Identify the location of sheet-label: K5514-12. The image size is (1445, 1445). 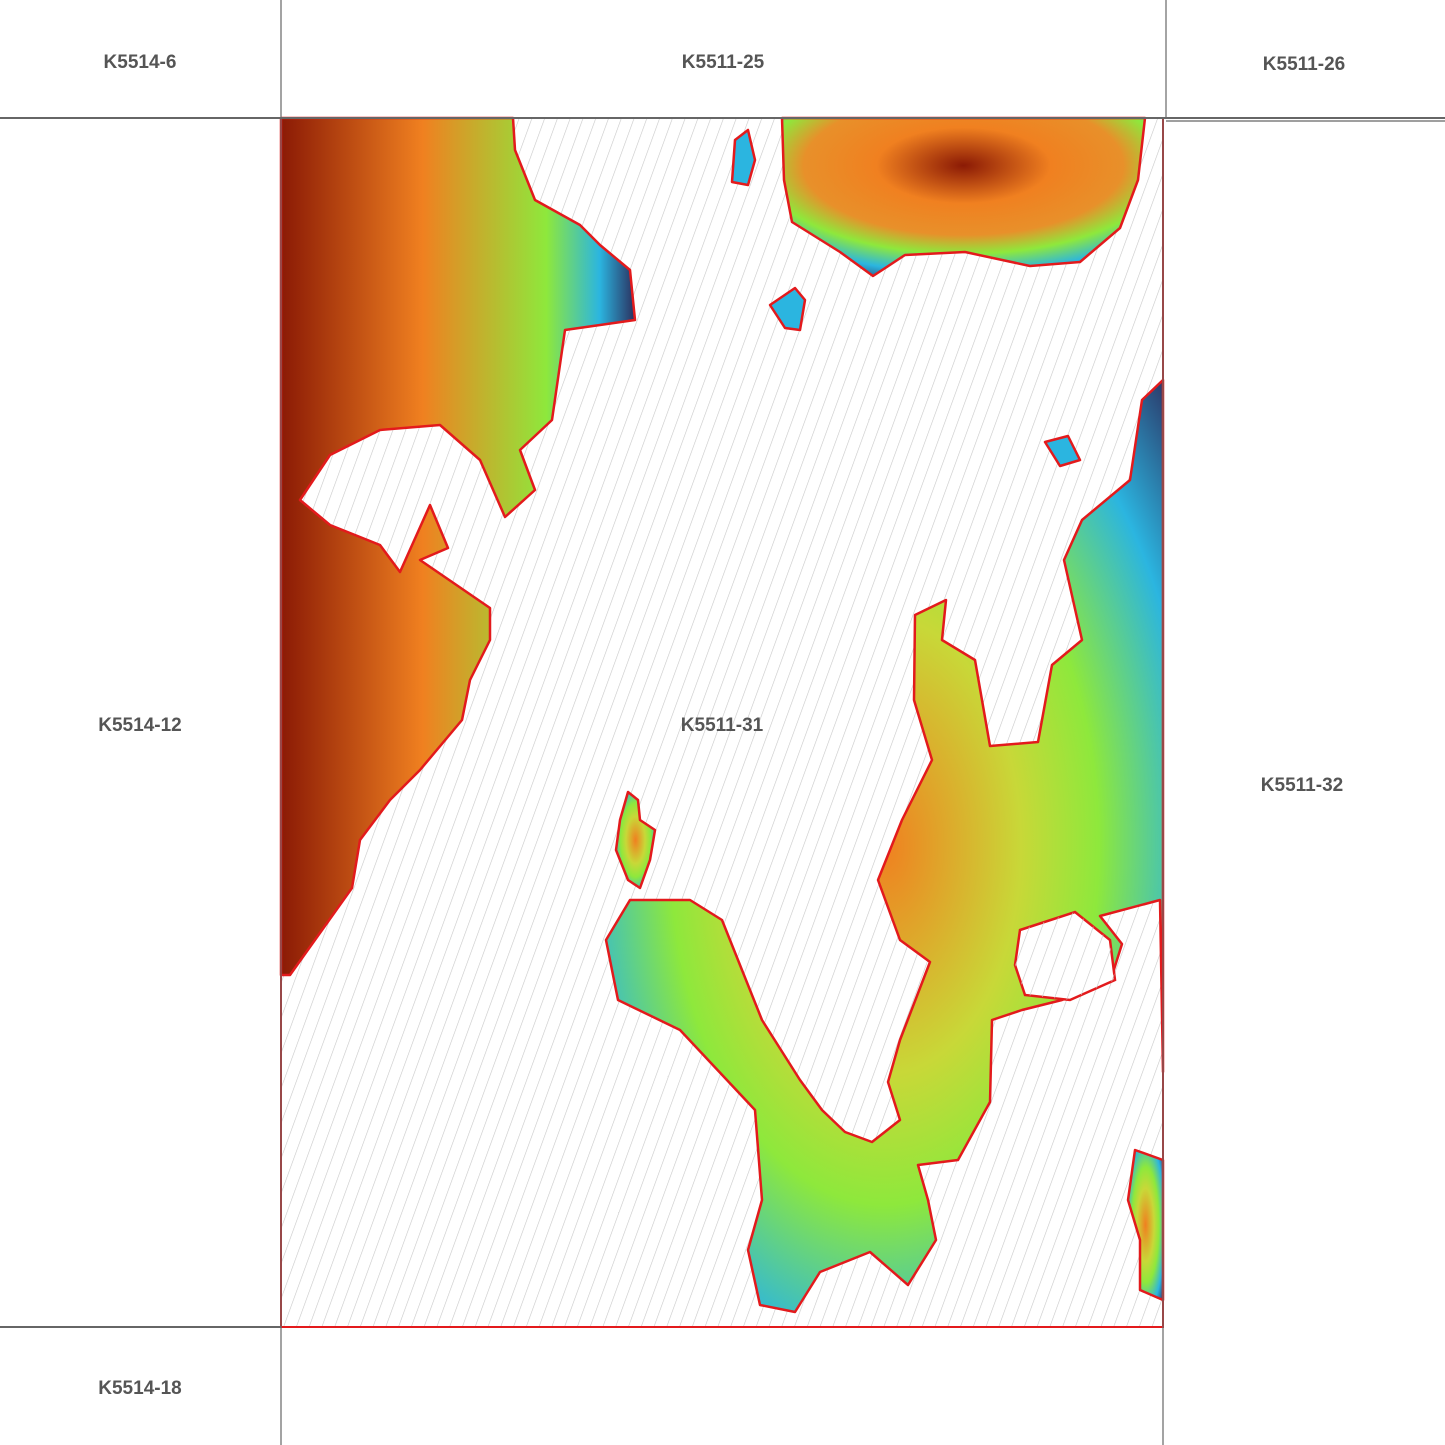
(139, 725).